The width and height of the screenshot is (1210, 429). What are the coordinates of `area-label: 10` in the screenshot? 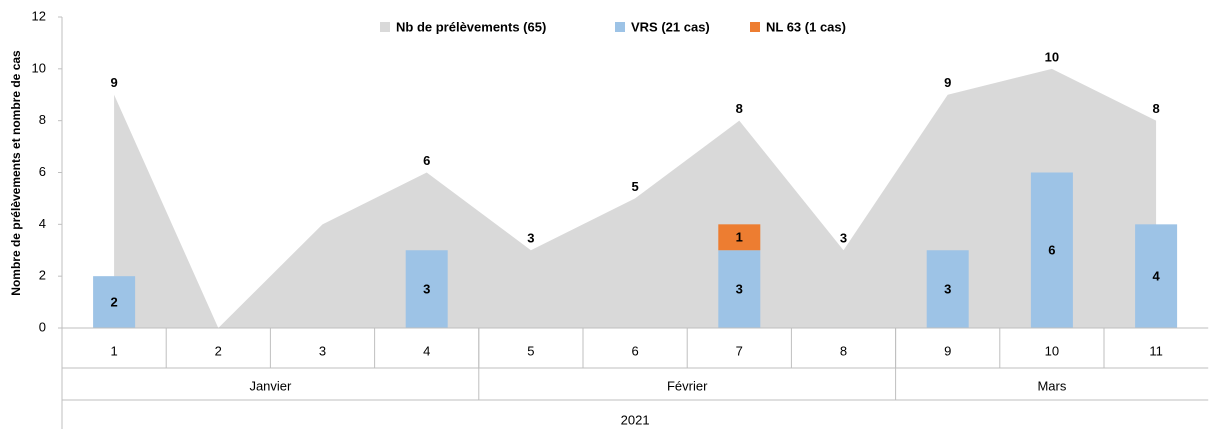 It's located at (1052, 56).